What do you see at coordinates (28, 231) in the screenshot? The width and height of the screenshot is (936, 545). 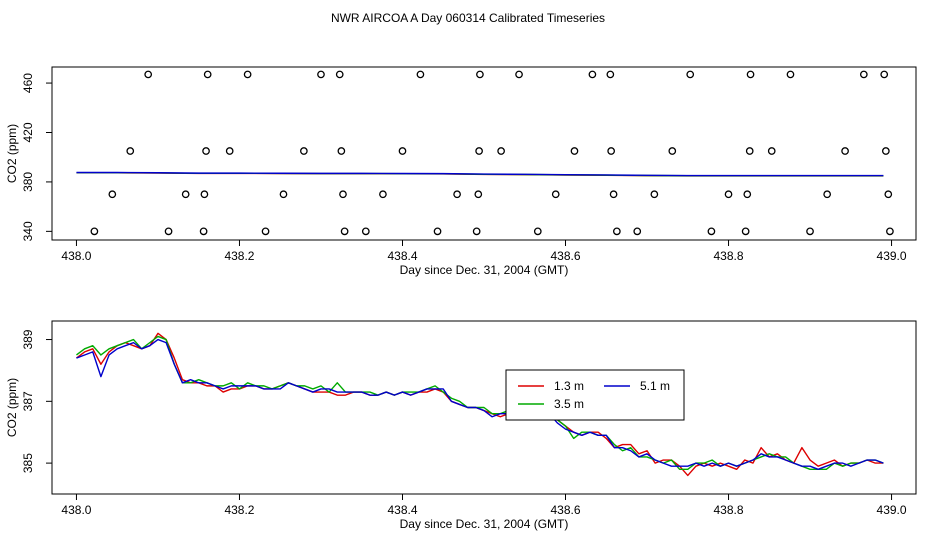 I see `top-y-tick-label: 340` at bounding box center [28, 231].